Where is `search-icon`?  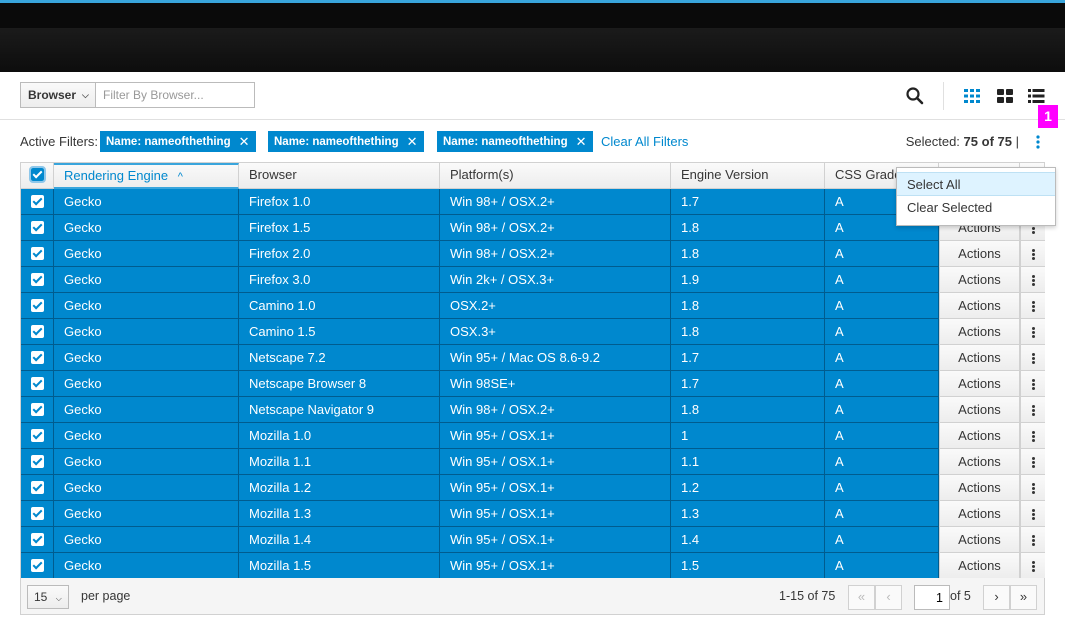 search-icon is located at coordinates (915, 96).